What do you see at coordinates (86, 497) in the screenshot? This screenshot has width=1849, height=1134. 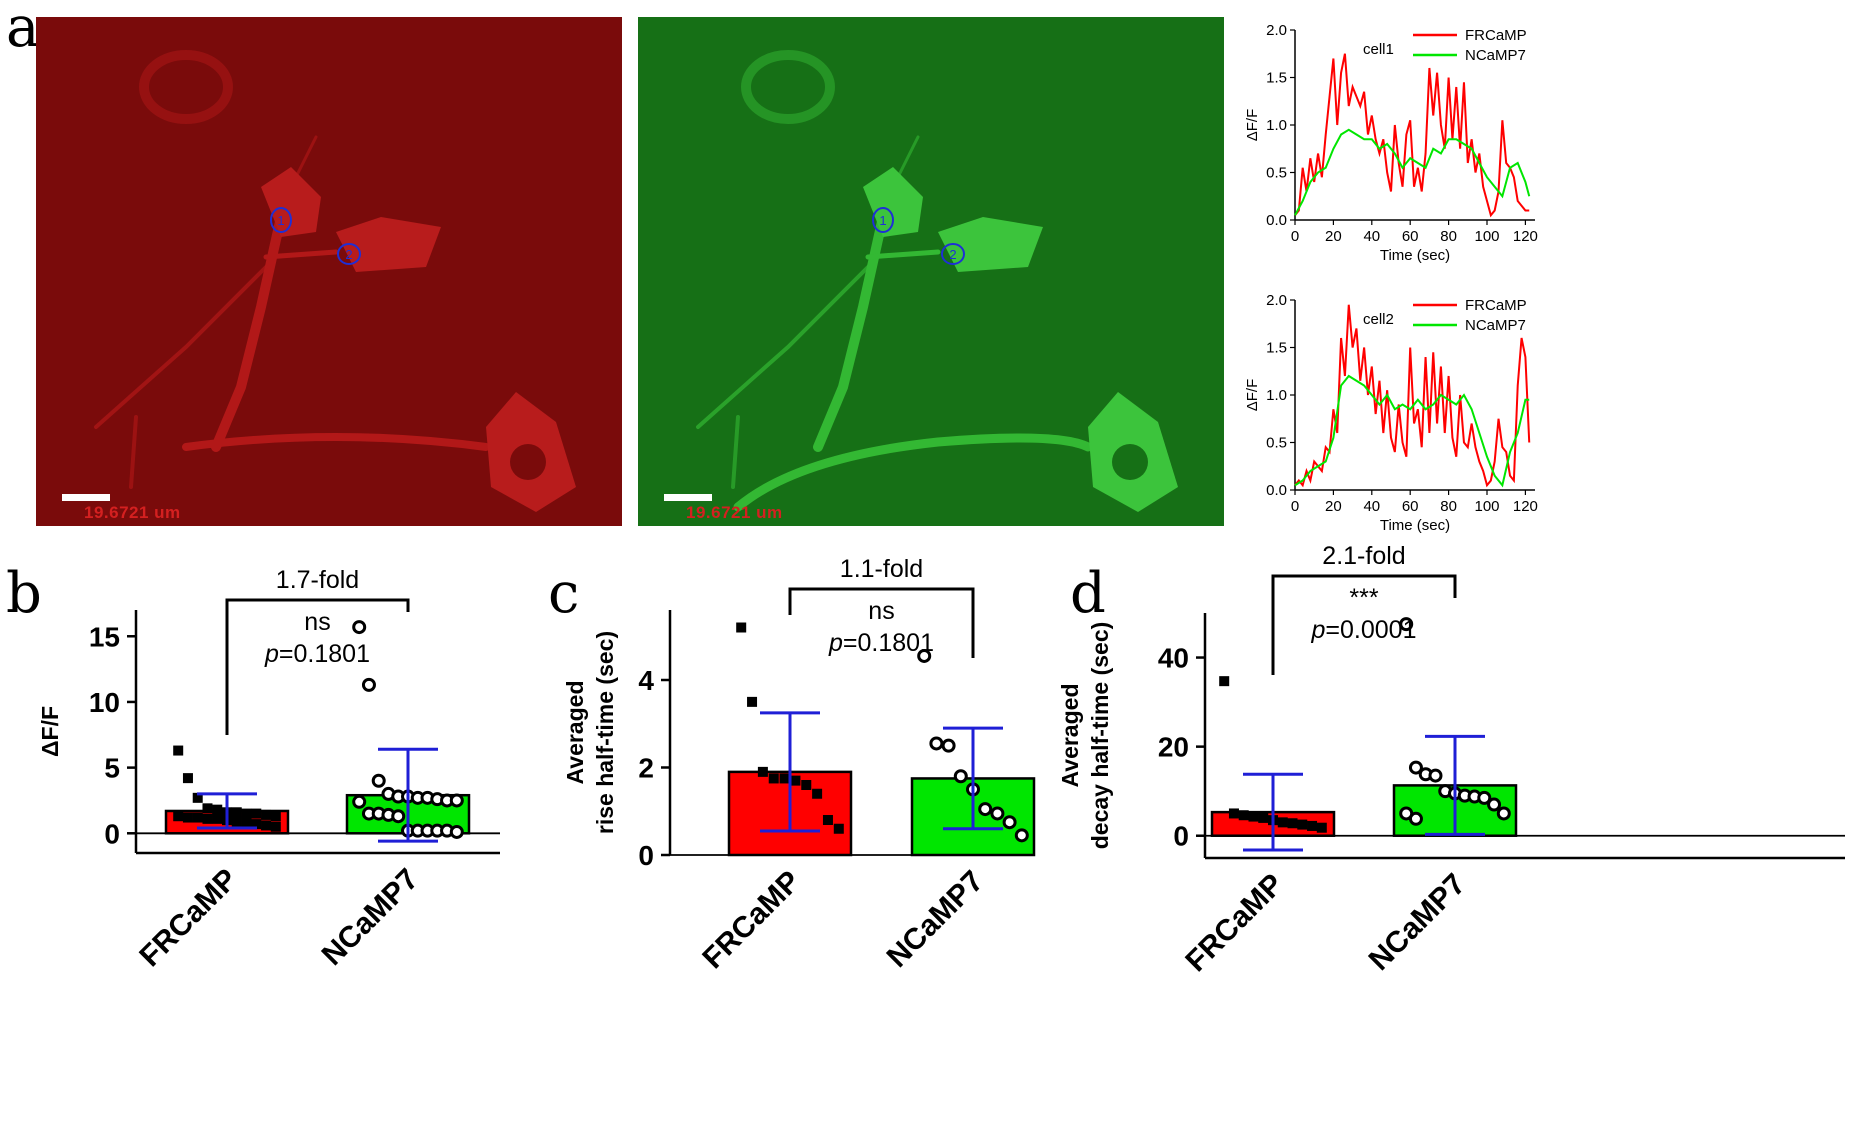 I see `scale-bar-red` at bounding box center [86, 497].